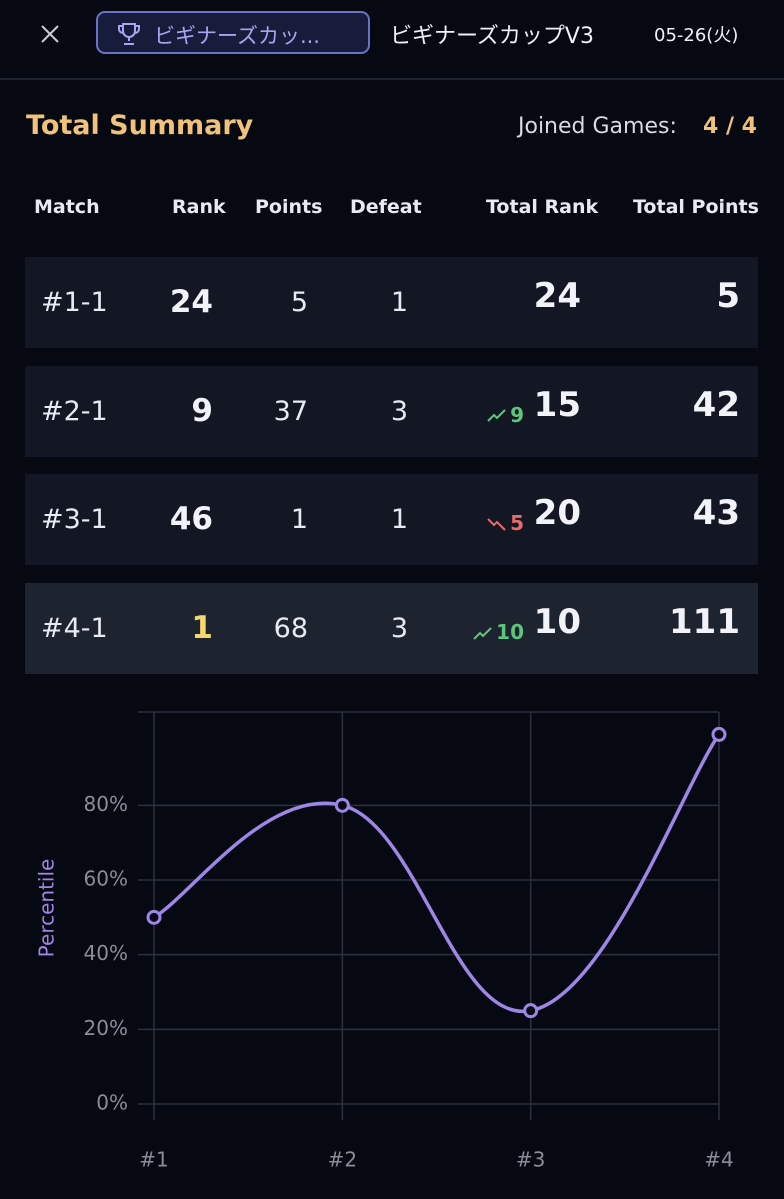 Image resolution: width=784 pixels, height=1199 pixels. I want to click on points: 68, so click(290, 629).